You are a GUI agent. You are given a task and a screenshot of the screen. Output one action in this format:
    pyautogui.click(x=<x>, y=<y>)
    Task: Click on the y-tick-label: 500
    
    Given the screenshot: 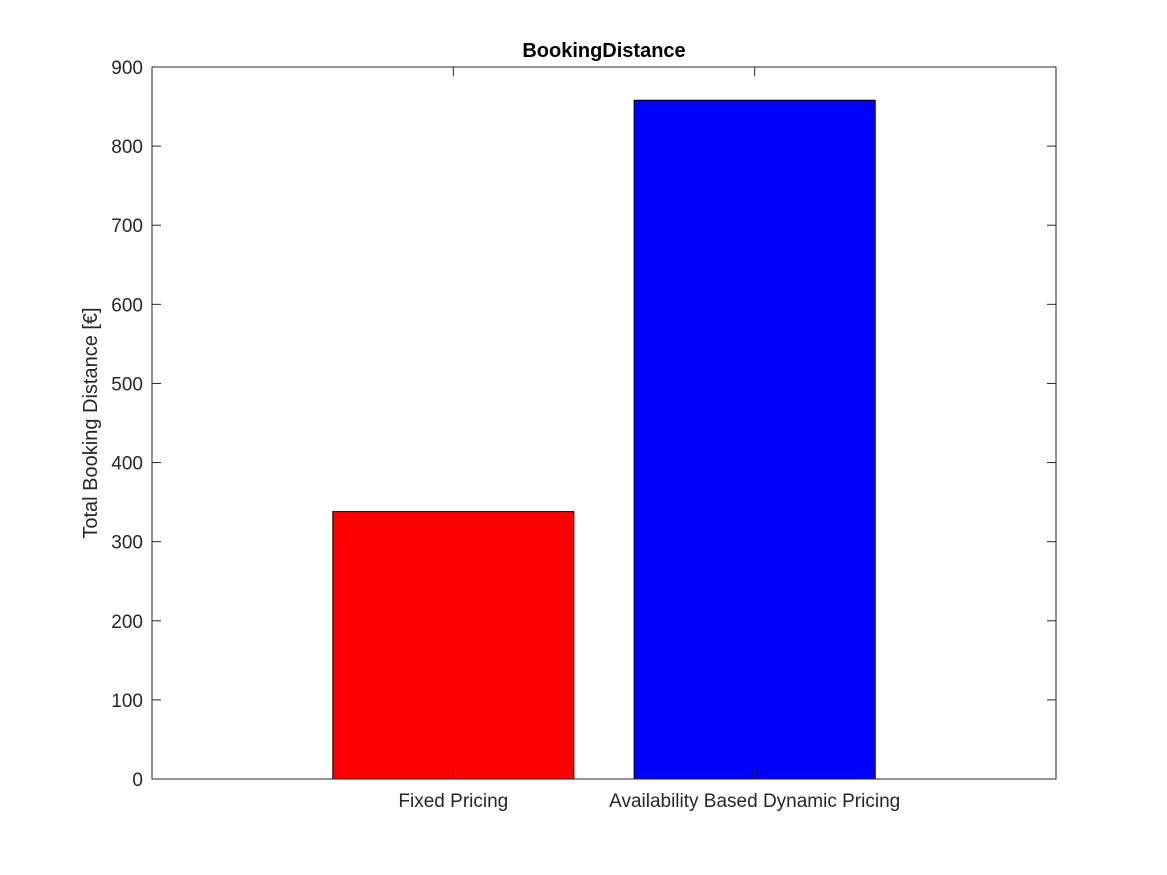 What is the action you would take?
    pyautogui.click(x=127, y=384)
    